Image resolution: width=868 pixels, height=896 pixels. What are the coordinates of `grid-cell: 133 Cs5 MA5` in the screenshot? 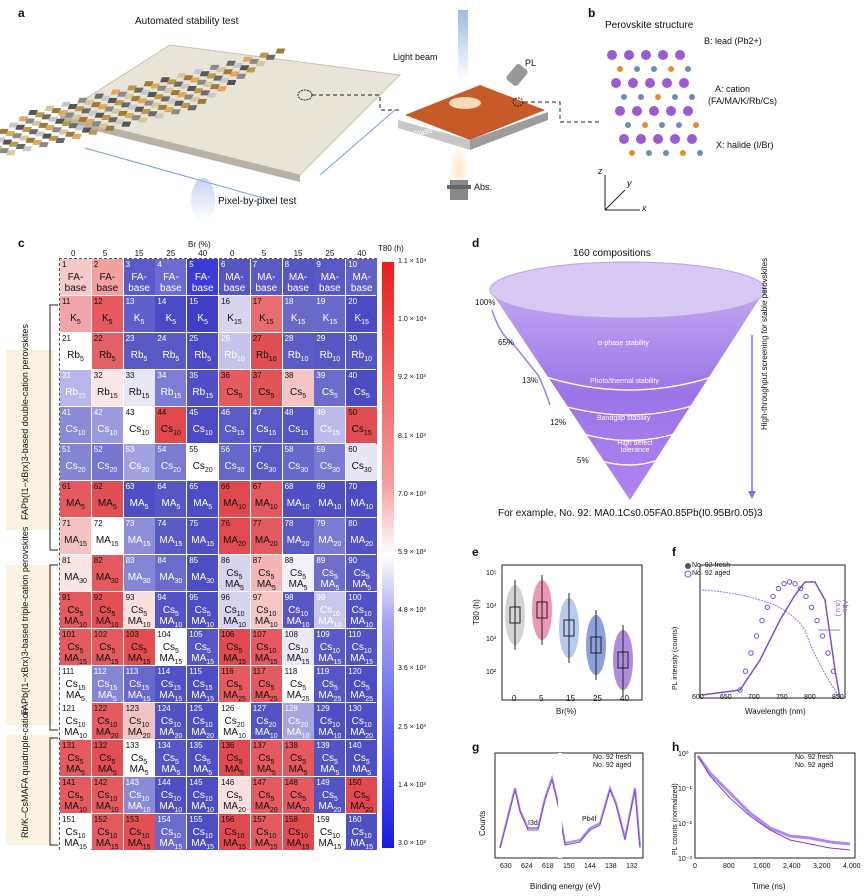 It's located at (139, 758).